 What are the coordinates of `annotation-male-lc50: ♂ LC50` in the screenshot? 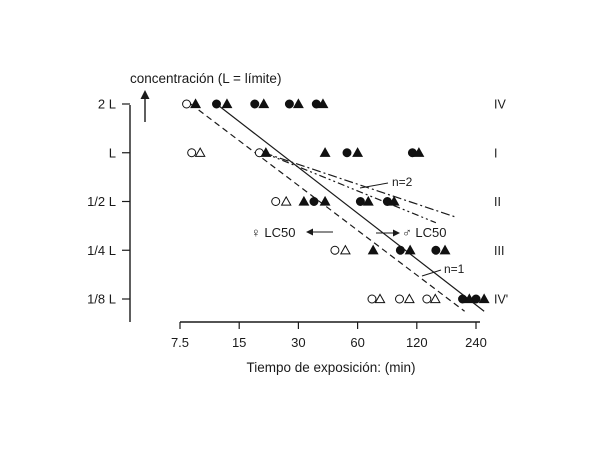 It's located at (424, 232).